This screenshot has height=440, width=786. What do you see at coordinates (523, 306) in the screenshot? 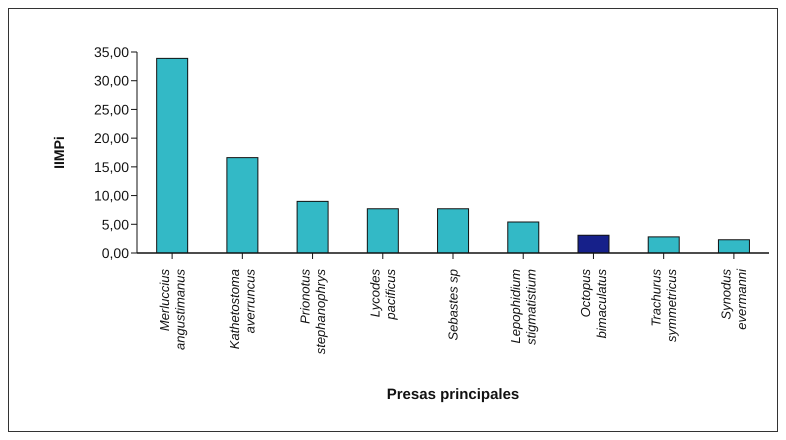
I see `x-tick-label: Lepophidium stigmatistium` at bounding box center [523, 306].